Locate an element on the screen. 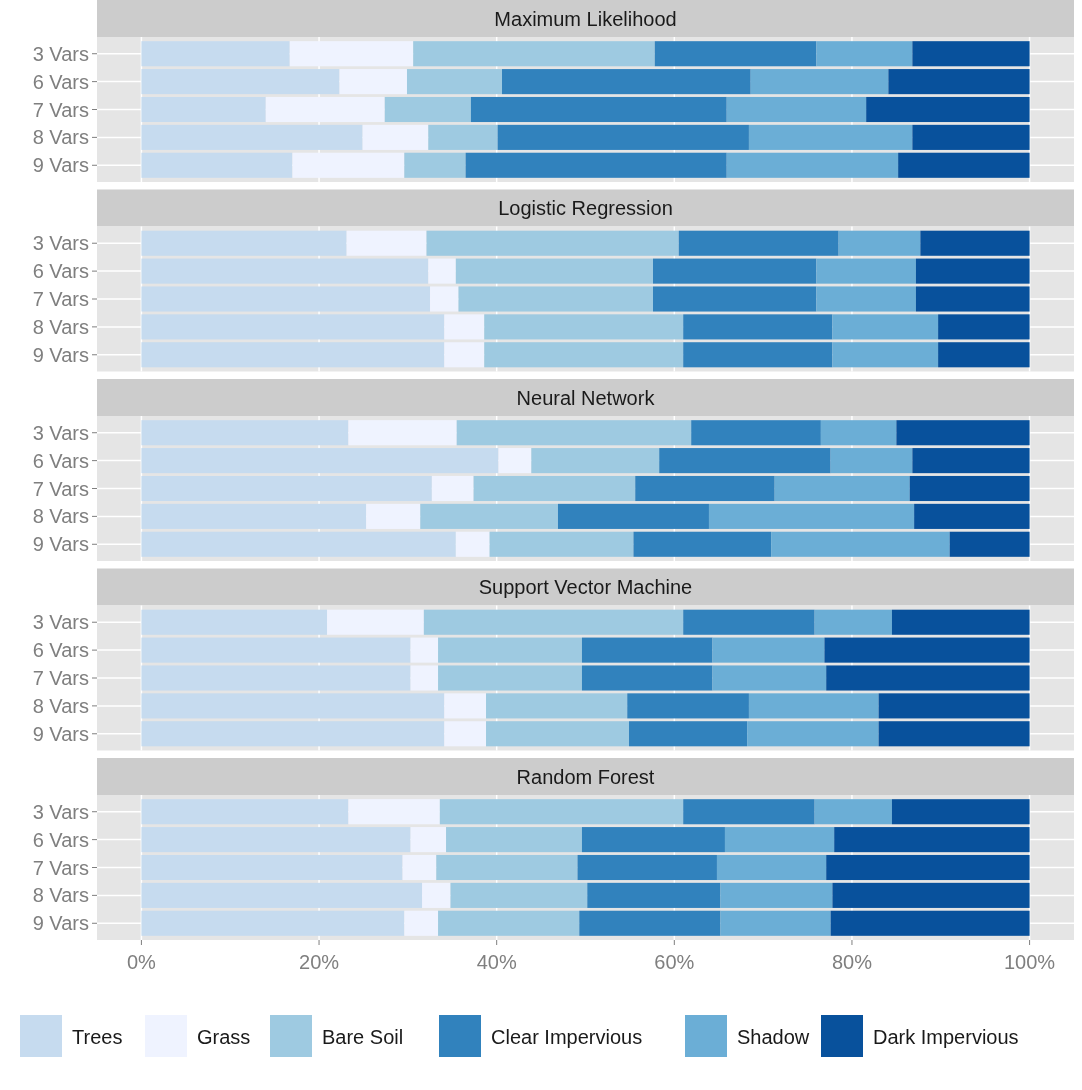 This screenshot has width=1082, height=1090. legend-label: Trees is located at coordinates (97, 1037).